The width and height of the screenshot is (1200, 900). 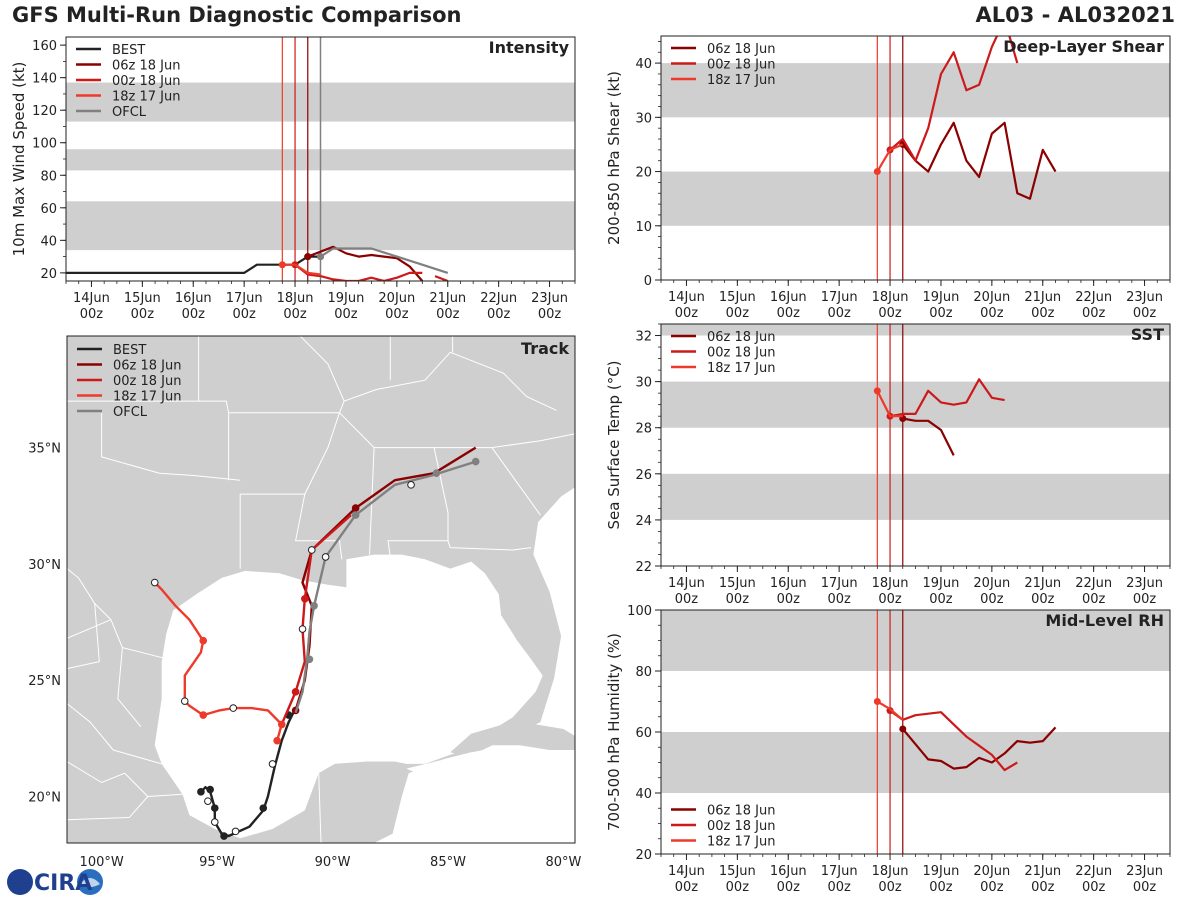 What do you see at coordinates (1042, 297) in the screenshot?
I see `xtick-day: 21Jun` at bounding box center [1042, 297].